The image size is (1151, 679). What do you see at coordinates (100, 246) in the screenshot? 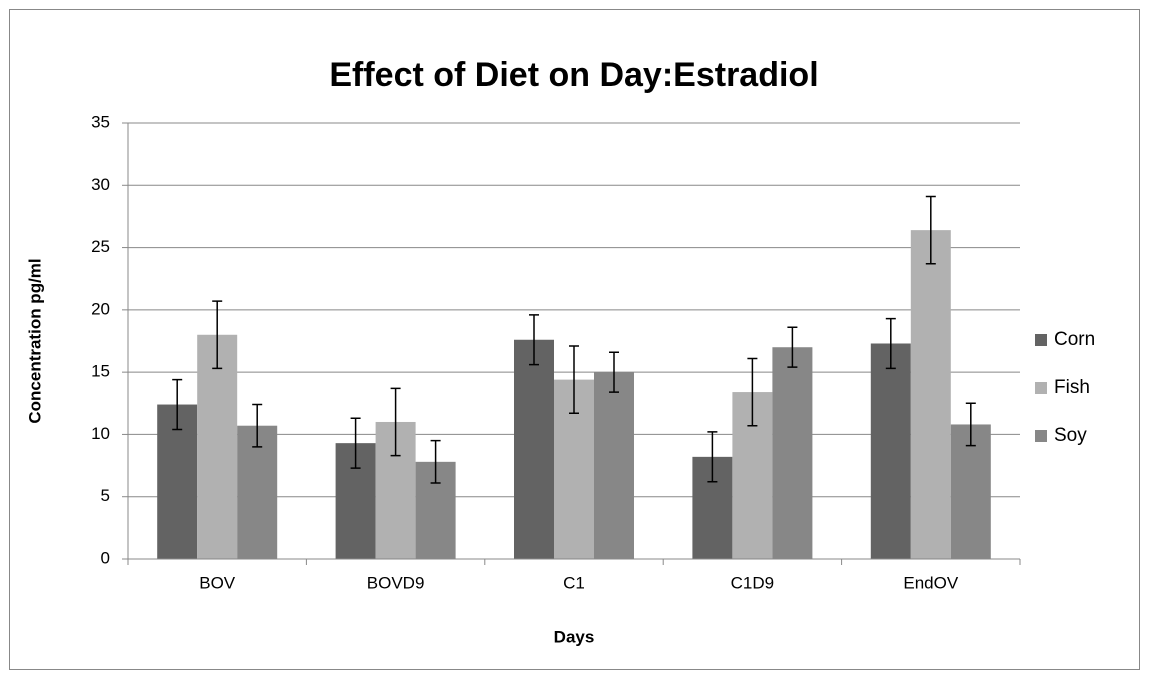
I see `y-tick-label: 25` at bounding box center [100, 246].